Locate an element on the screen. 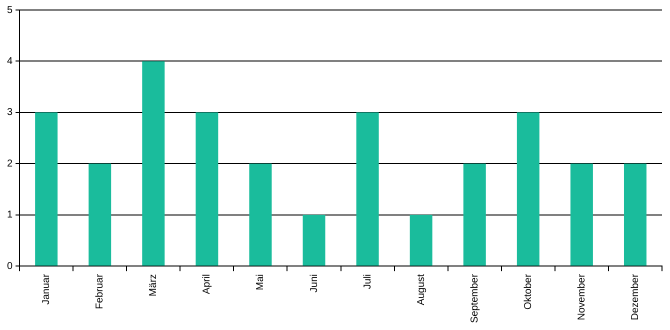  x-tick-label: September is located at coordinates (474, 298).